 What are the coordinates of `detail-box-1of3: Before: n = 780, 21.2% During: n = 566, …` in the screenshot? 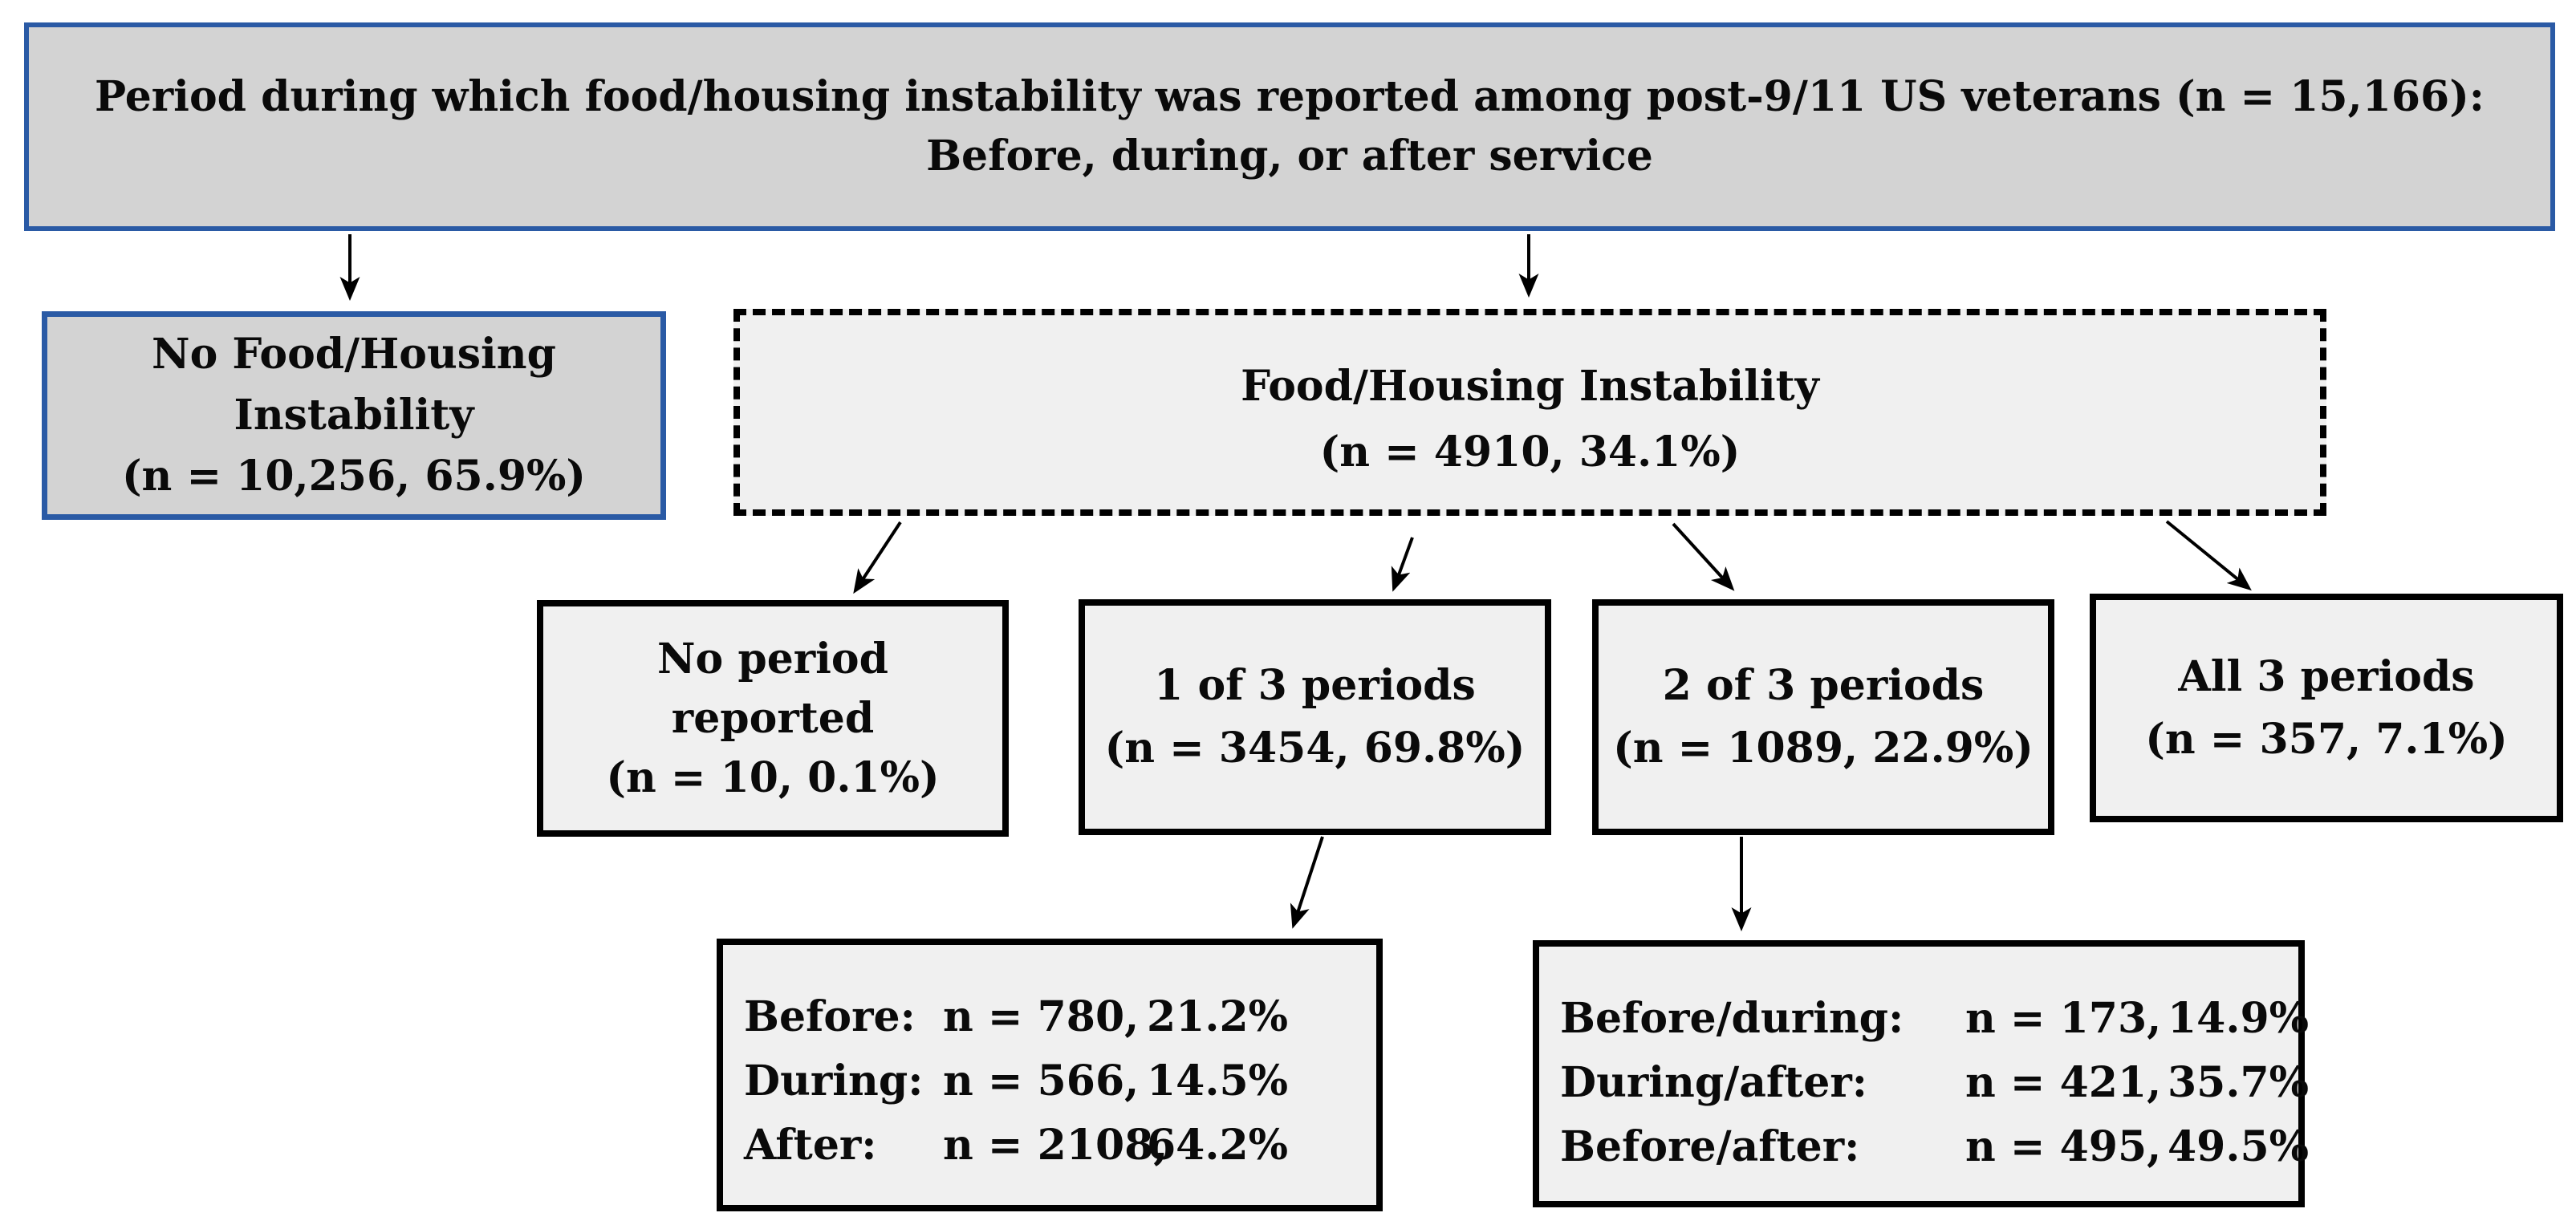 It's located at (1050, 1075).